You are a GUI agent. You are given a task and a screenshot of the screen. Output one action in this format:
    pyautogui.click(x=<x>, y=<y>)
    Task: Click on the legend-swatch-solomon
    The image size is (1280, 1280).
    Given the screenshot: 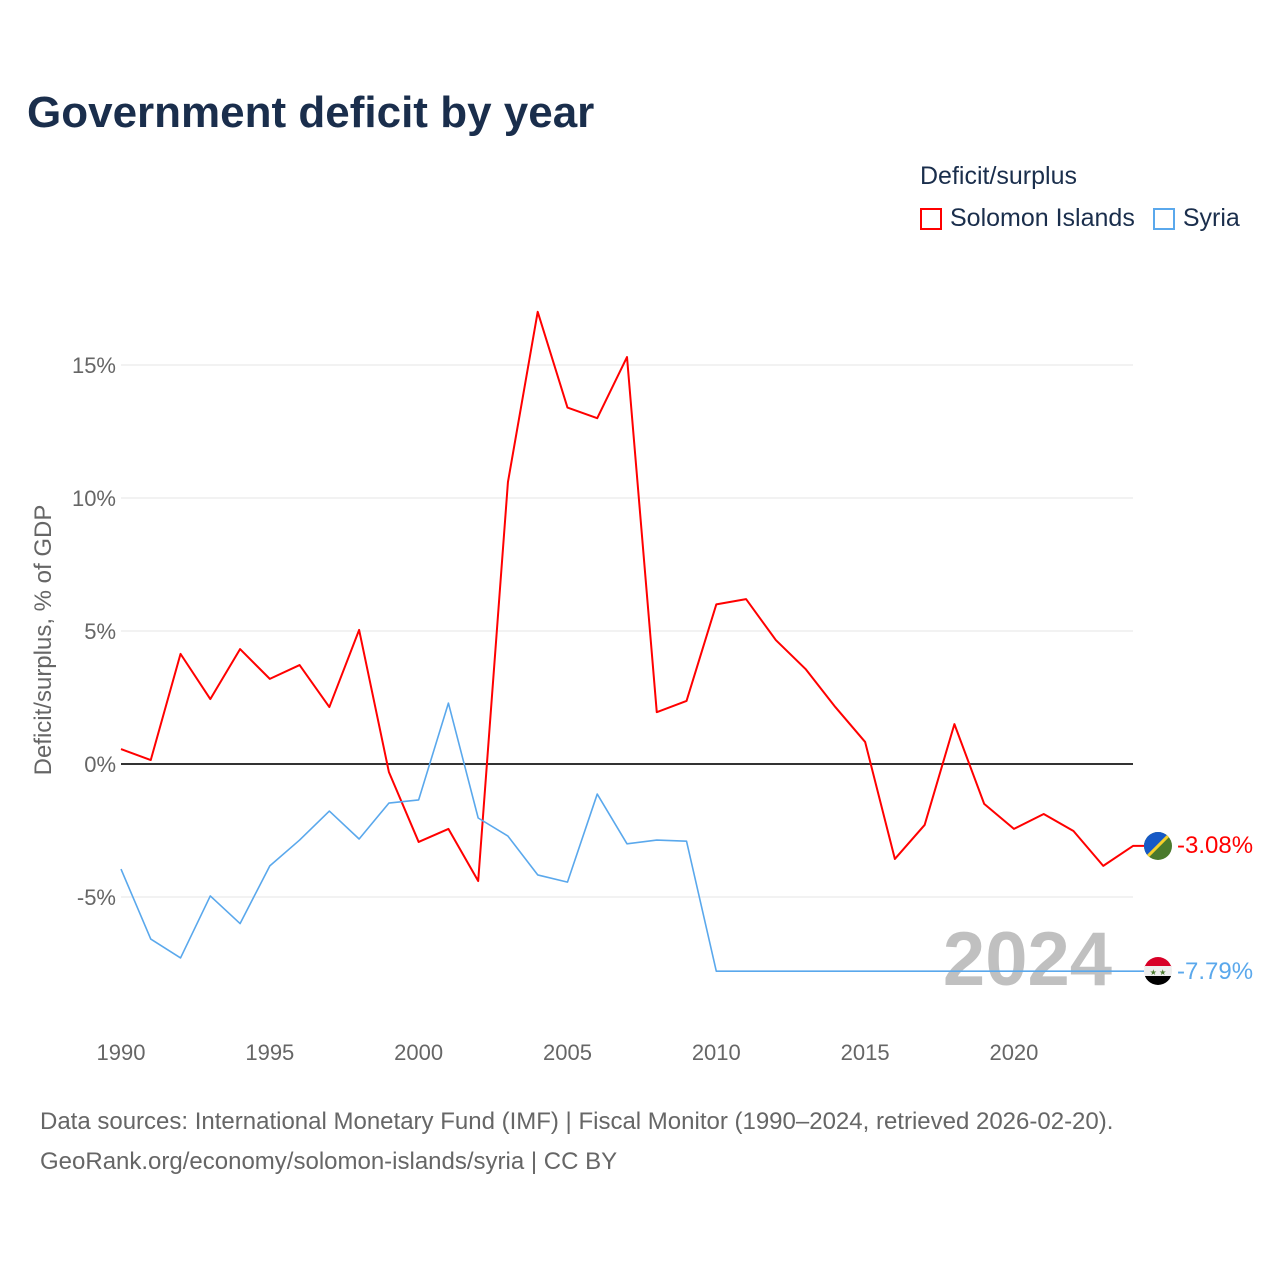 What is the action you would take?
    pyautogui.click(x=931, y=218)
    